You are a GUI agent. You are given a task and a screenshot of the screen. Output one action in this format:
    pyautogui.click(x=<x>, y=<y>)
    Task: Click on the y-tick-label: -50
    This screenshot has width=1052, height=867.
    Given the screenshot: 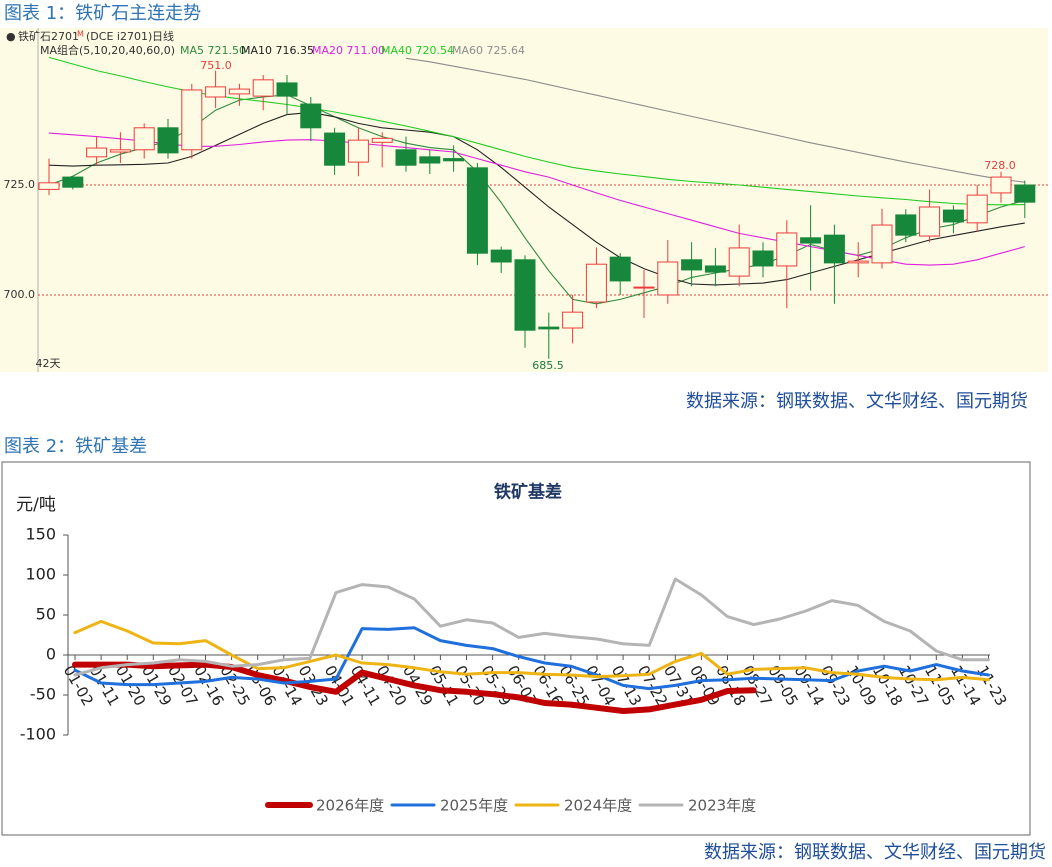 What is the action you would take?
    pyautogui.click(x=43, y=694)
    